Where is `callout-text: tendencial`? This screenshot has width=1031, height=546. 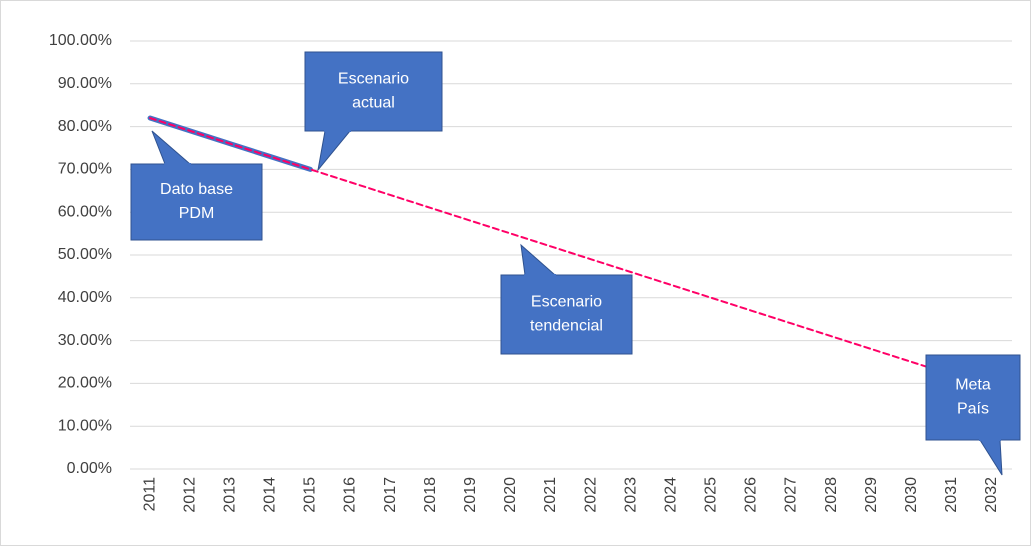 callout-text: tendencial is located at coordinates (566, 326).